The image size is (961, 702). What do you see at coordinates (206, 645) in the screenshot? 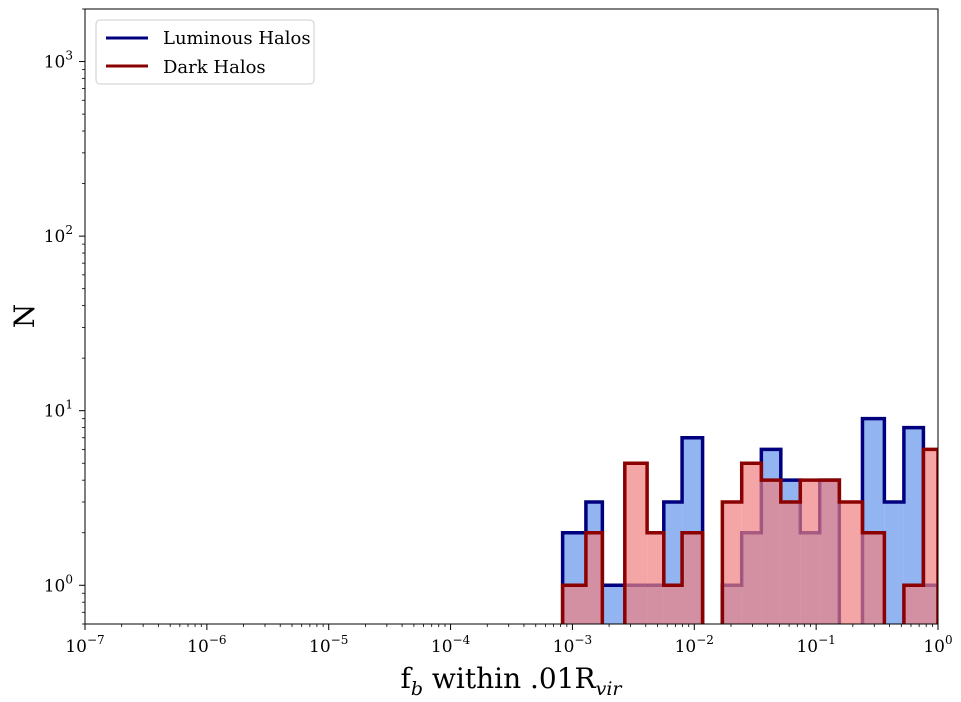
I see `x-tick-label: 10⁻⁶` at bounding box center [206, 645].